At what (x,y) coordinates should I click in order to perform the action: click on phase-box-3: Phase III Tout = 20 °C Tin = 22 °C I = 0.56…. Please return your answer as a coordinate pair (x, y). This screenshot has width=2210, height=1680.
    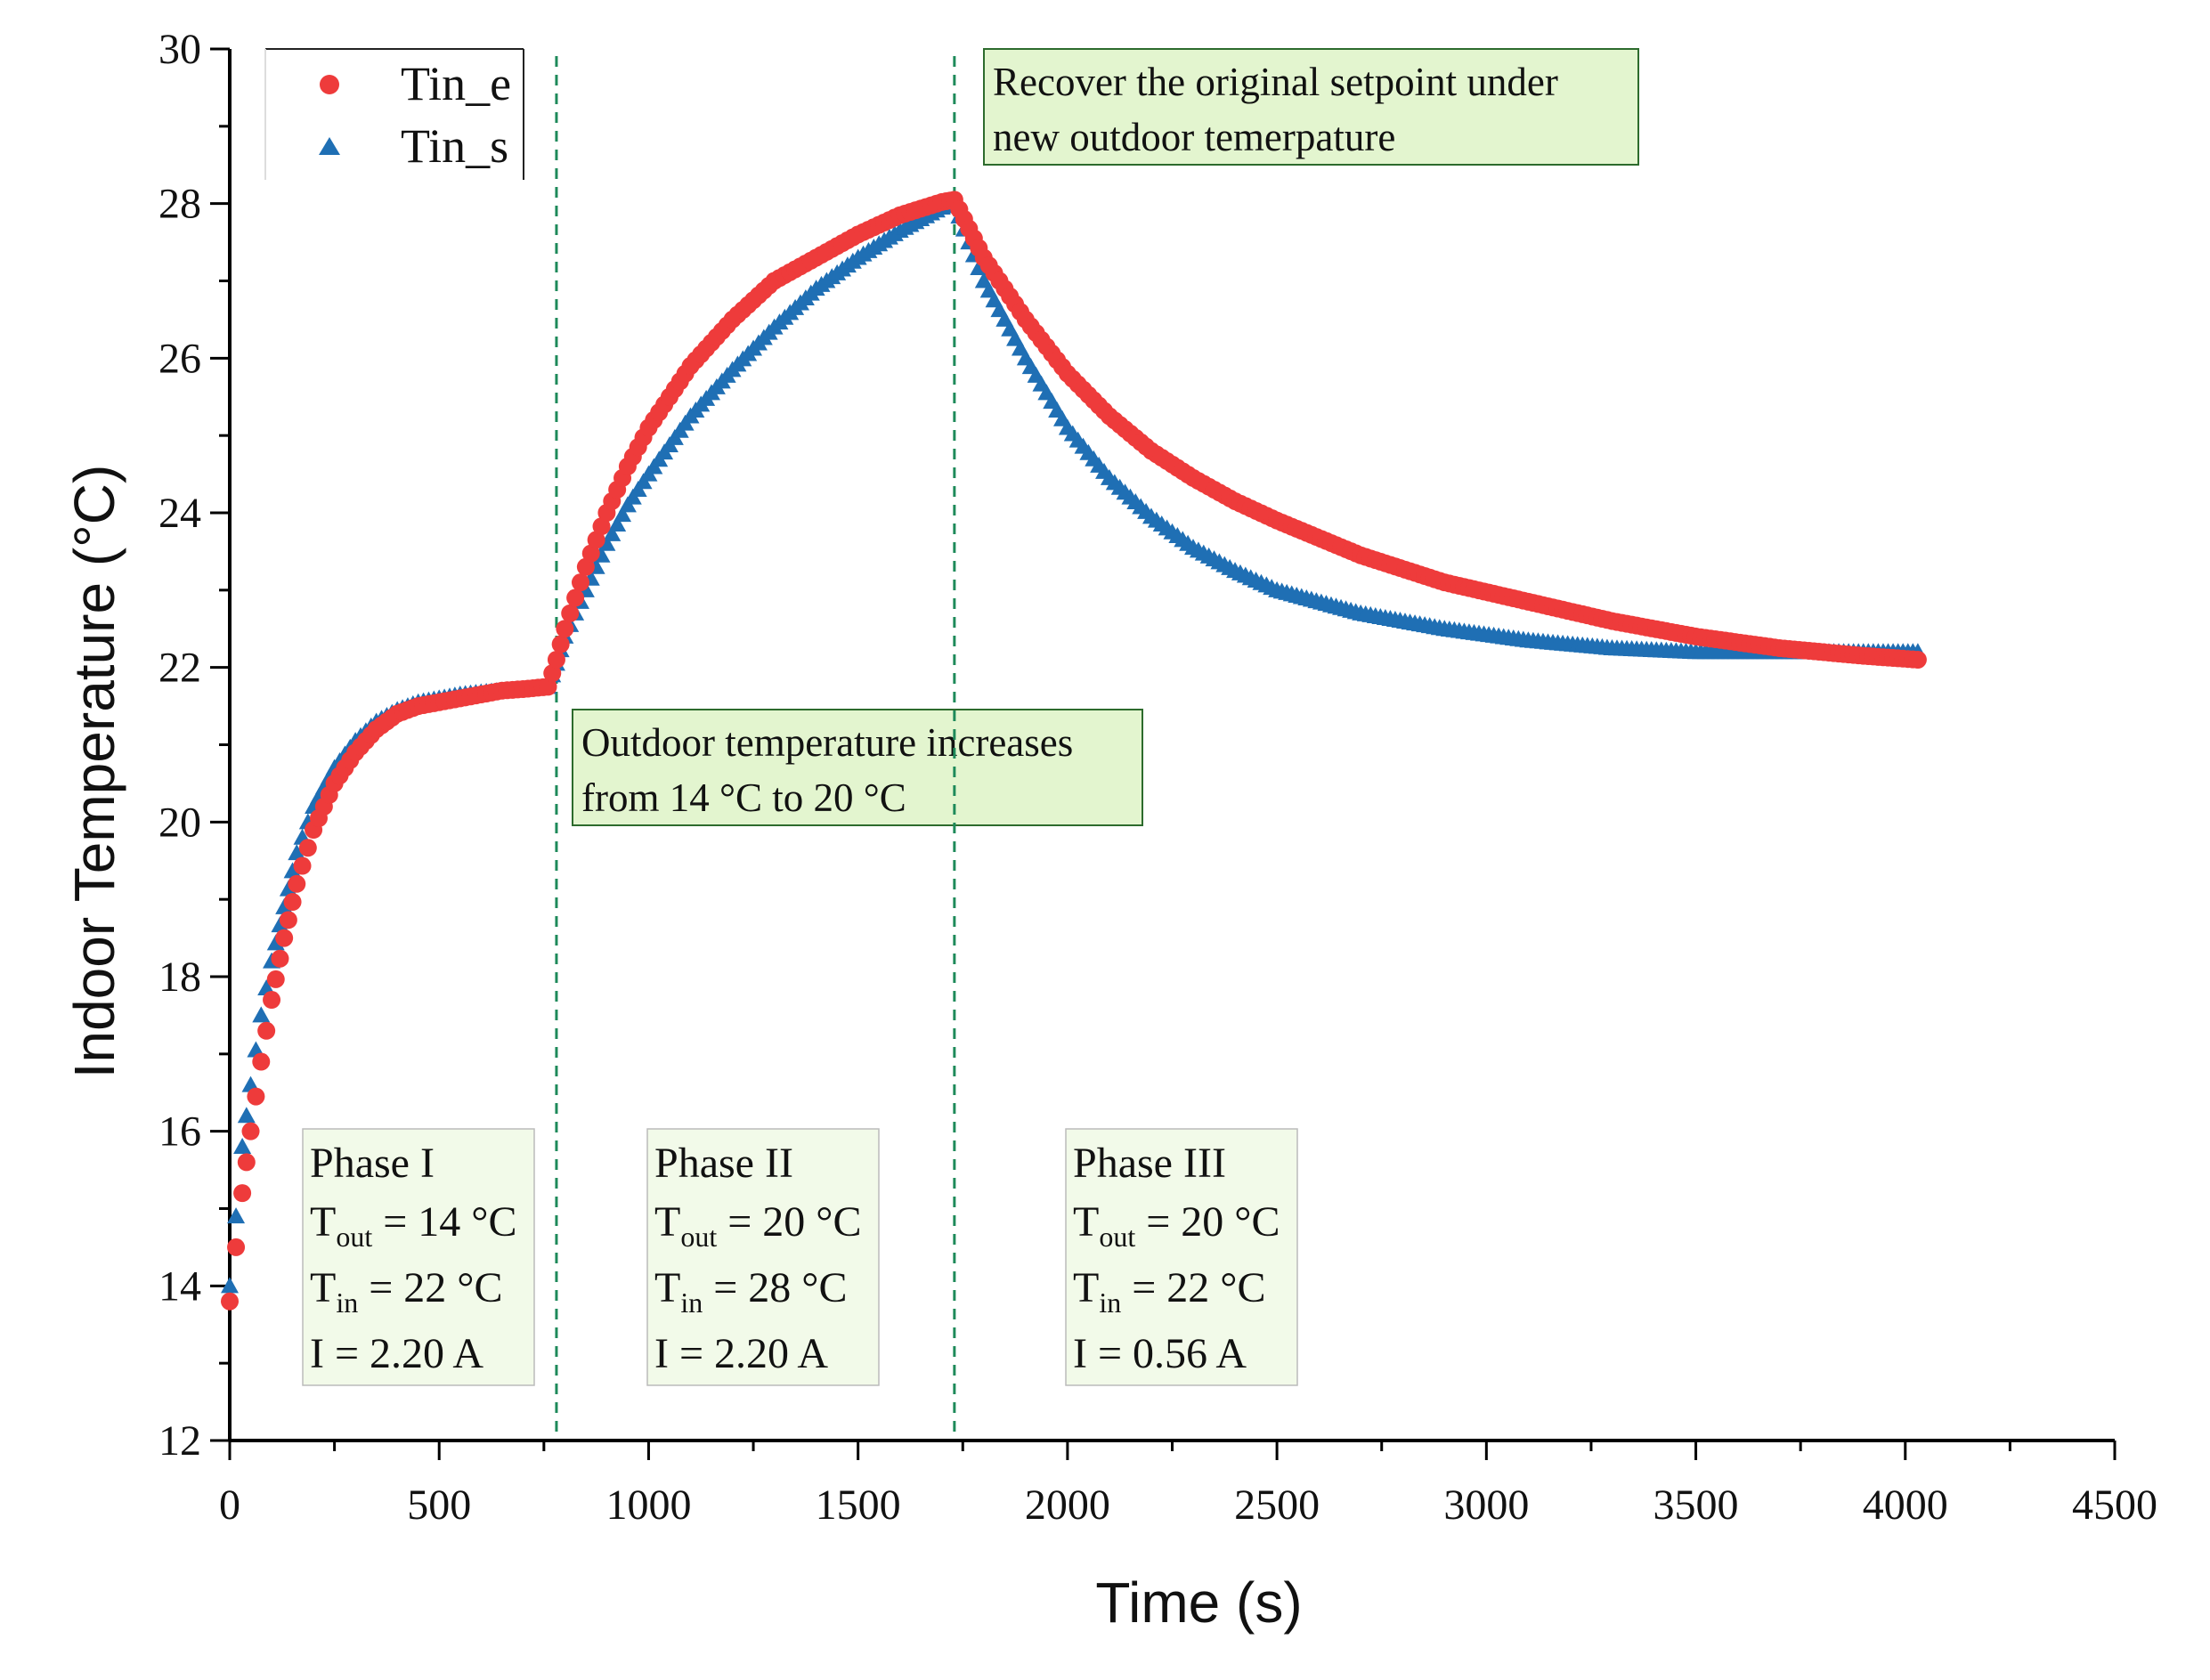
    Looking at the image, I should click on (1181, 1257).